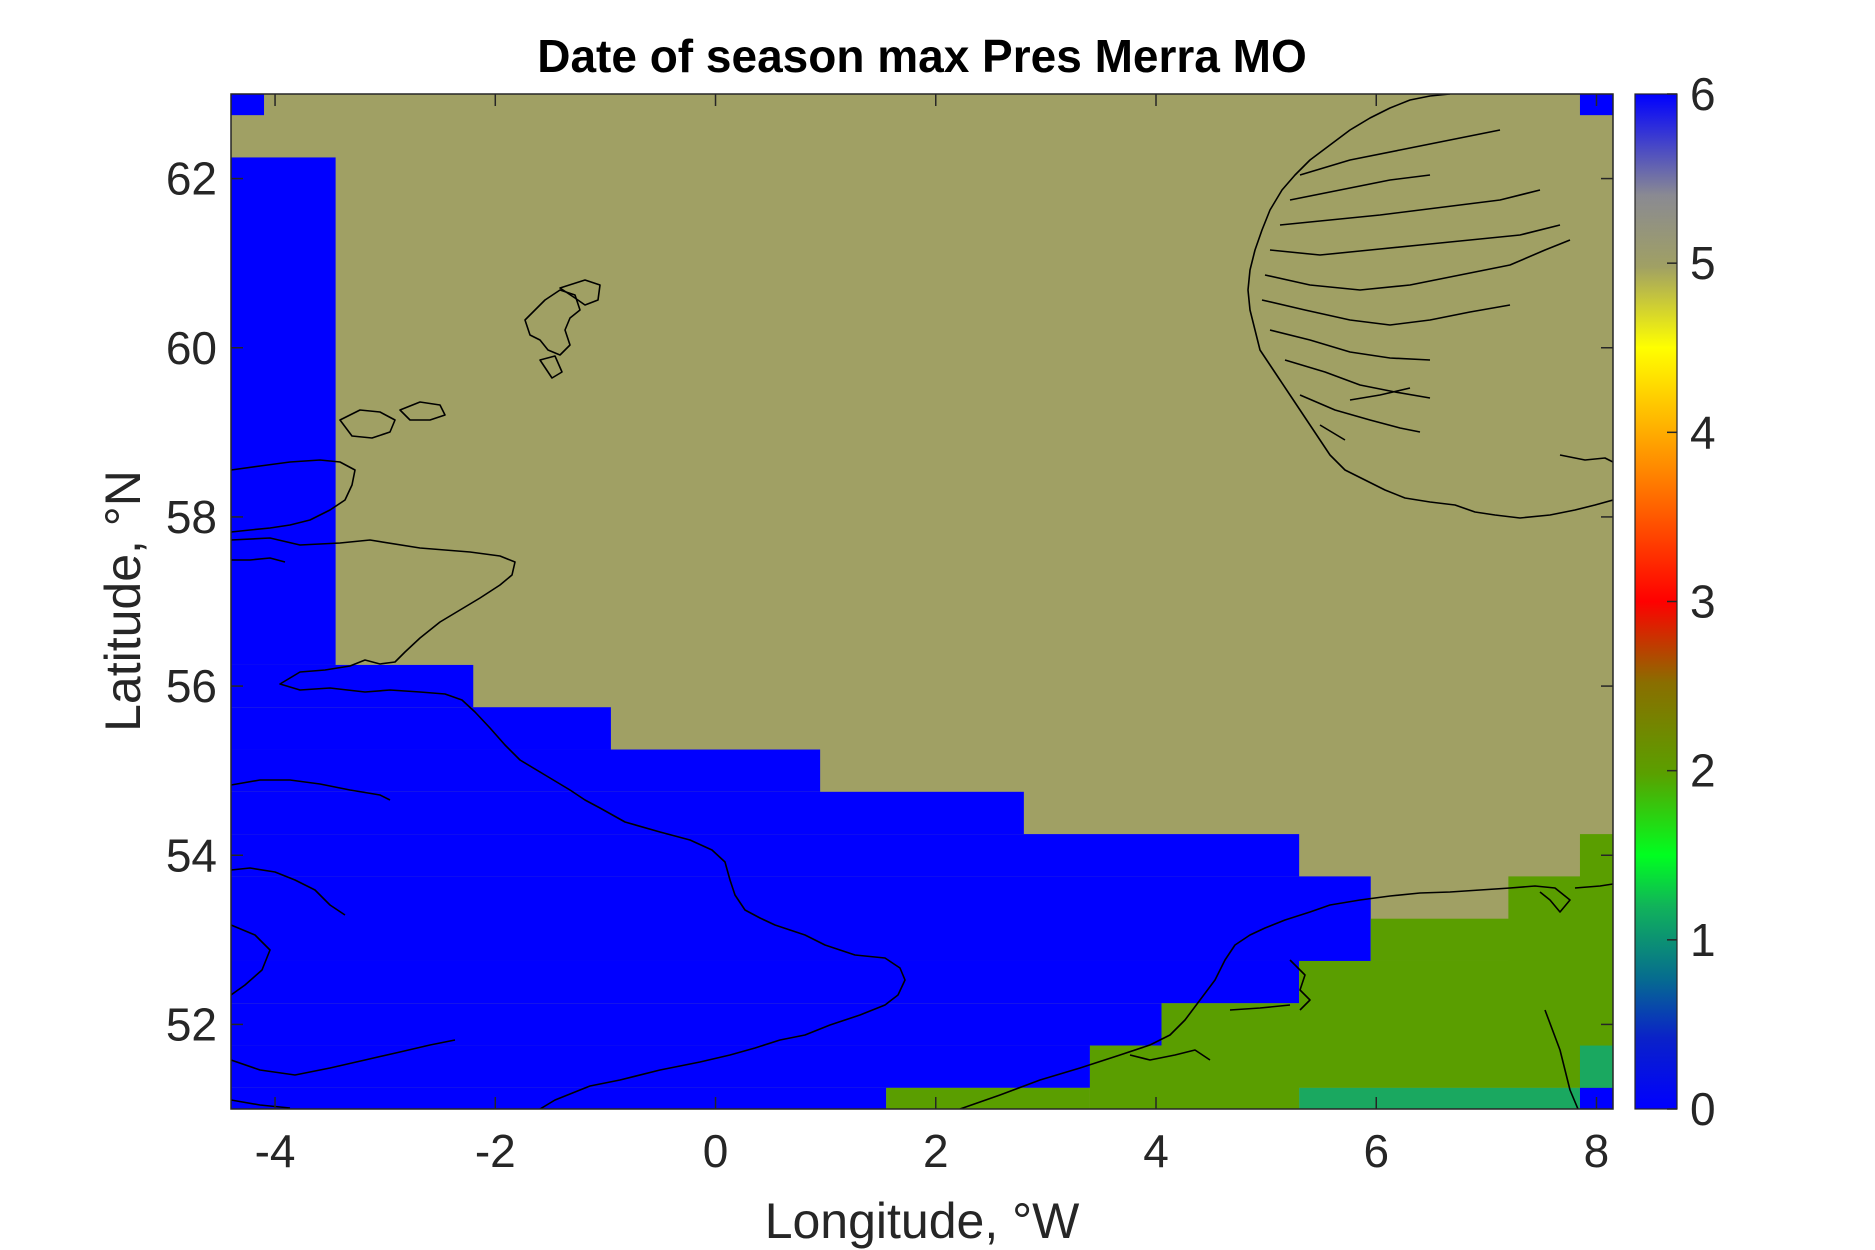 This screenshot has width=1875, height=1250. Describe the element at coordinates (191, 517) in the screenshot. I see `y-tick-label: 58` at that location.